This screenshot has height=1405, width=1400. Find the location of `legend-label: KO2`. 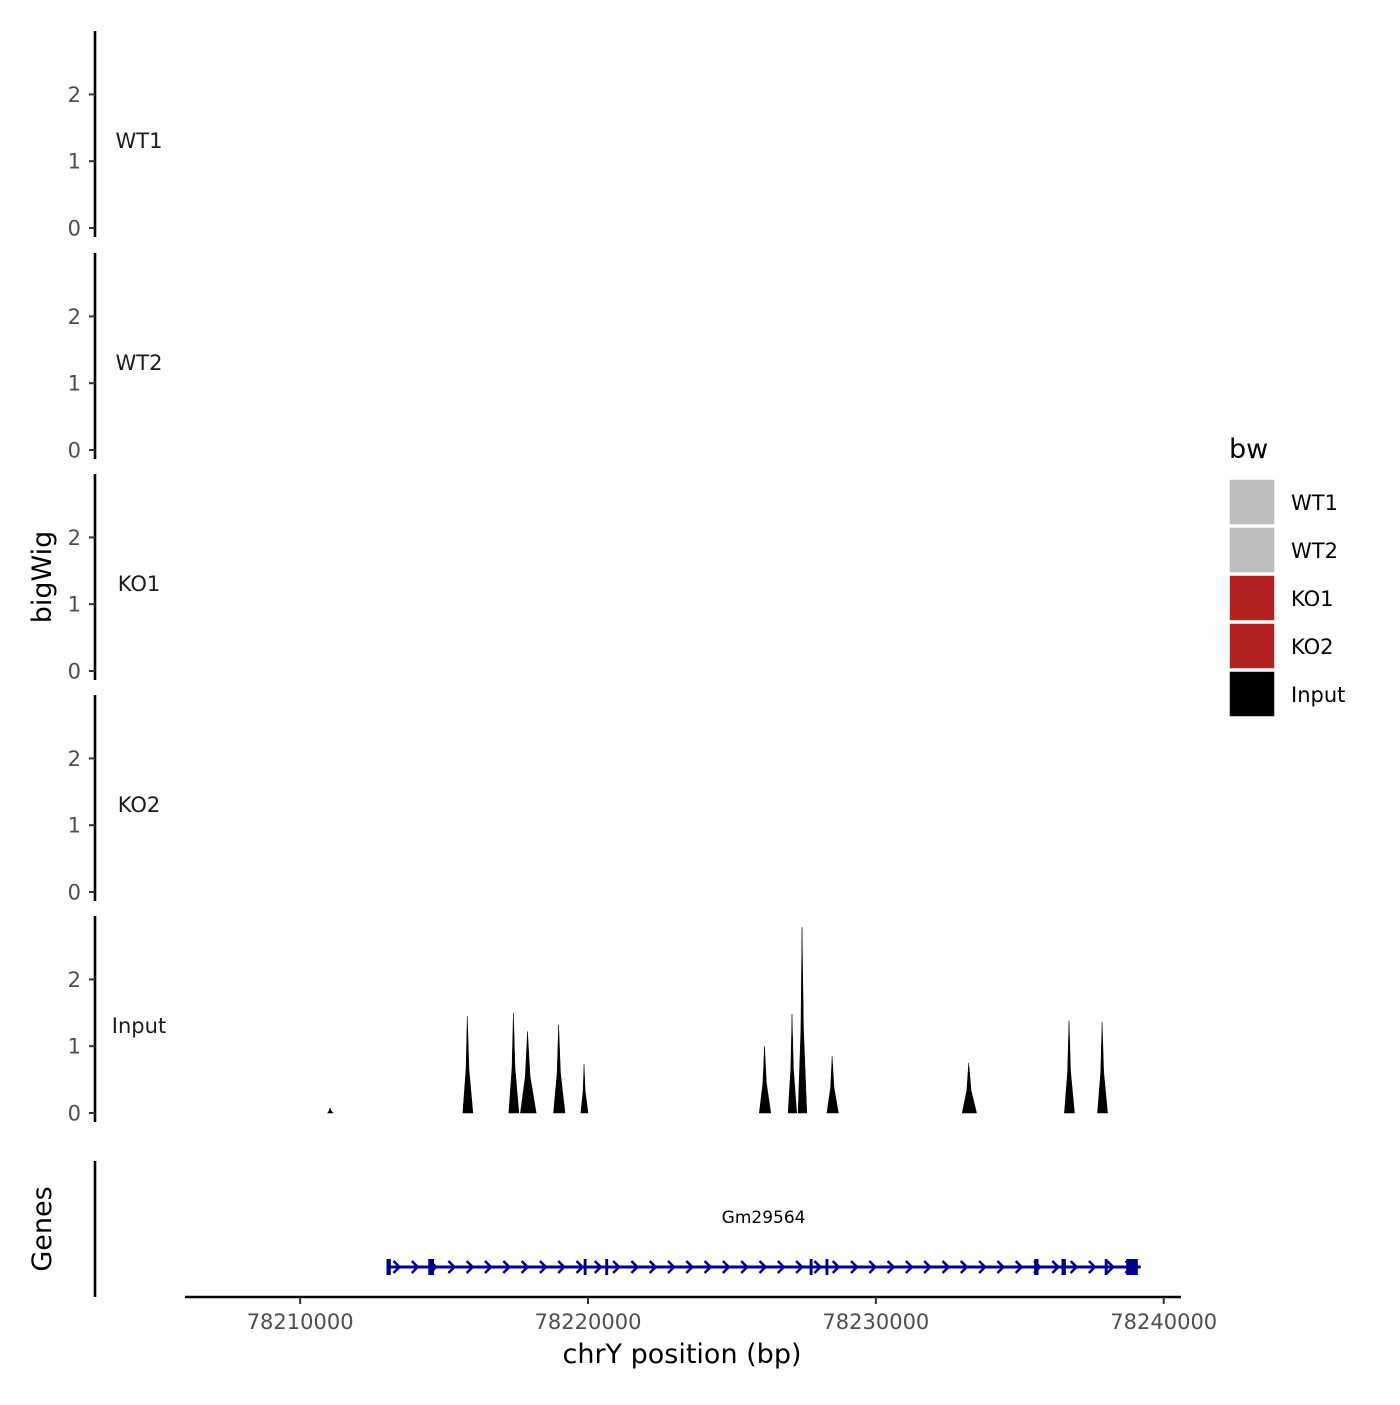

legend-label: KO2 is located at coordinates (1312, 647).